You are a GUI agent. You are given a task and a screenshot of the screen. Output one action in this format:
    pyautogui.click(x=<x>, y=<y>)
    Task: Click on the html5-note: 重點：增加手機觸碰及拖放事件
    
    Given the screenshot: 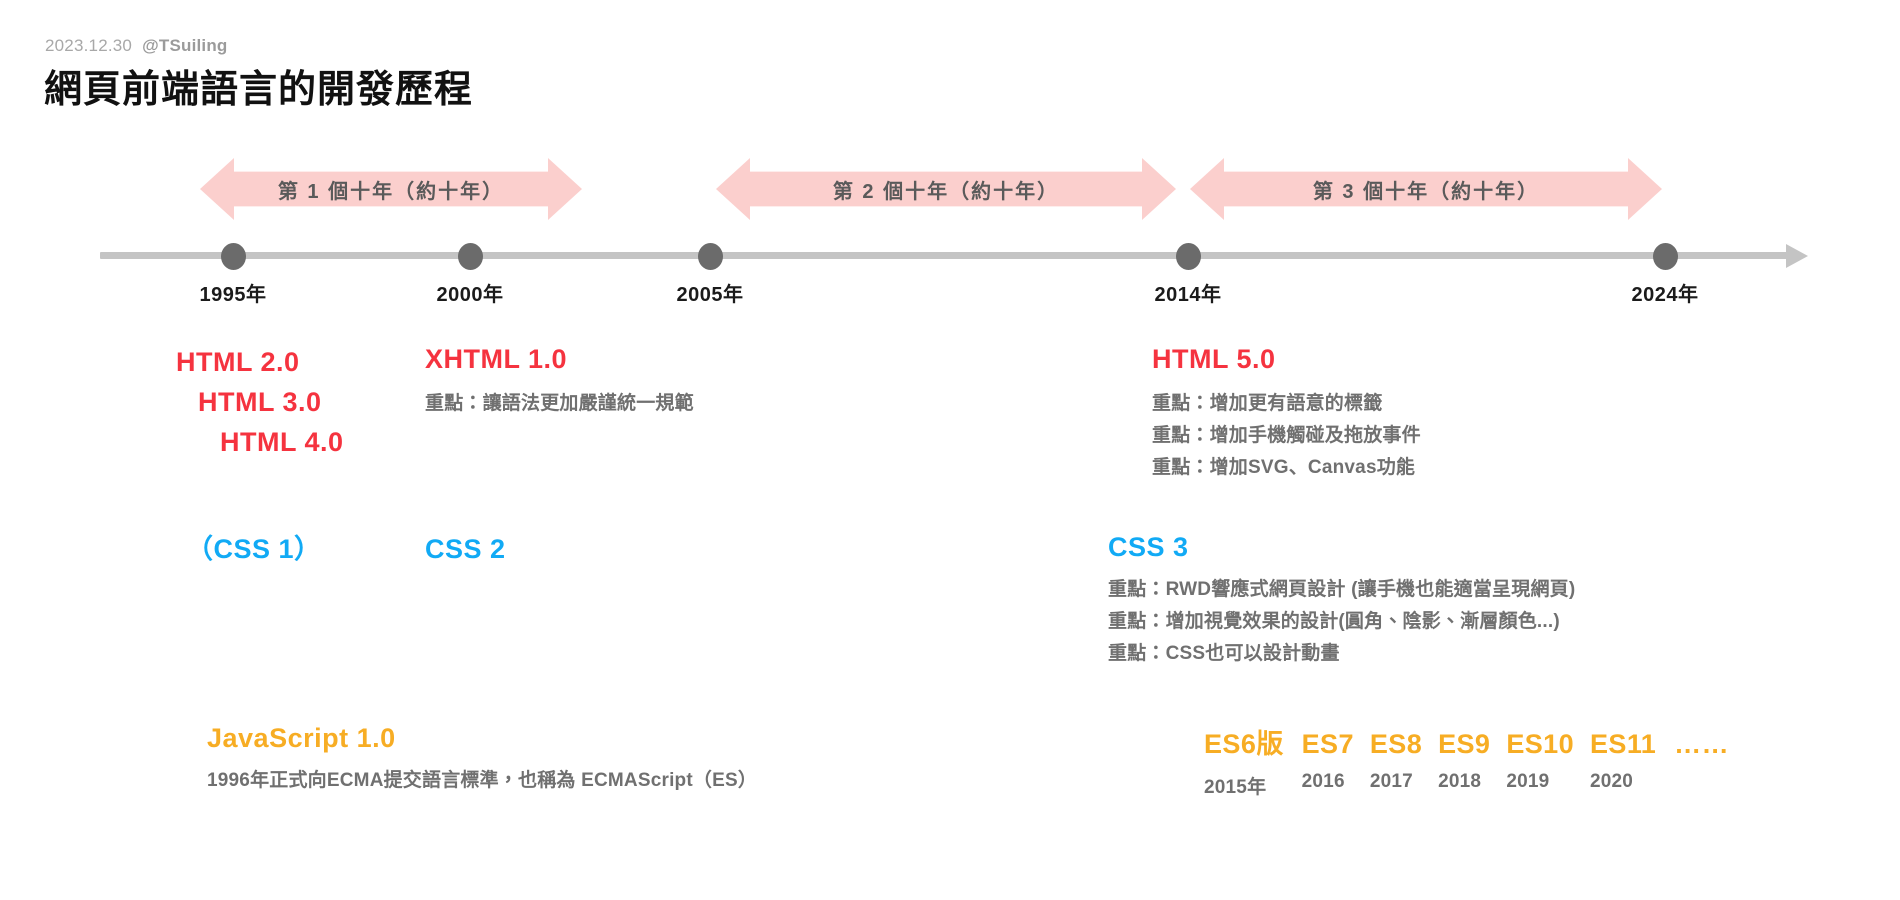 What is the action you would take?
    pyautogui.click(x=1286, y=435)
    